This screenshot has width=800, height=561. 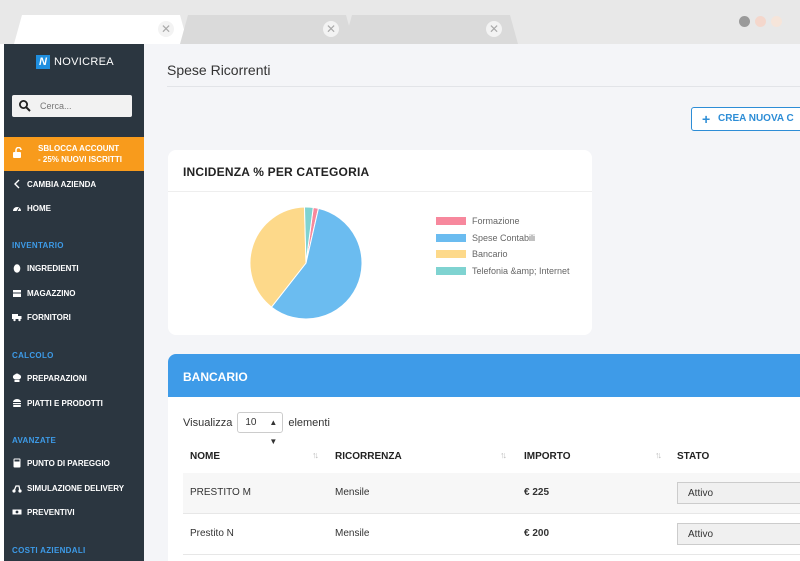 What do you see at coordinates (43, 512) in the screenshot?
I see `sidebar-item-preventivi: PREVENTIVI` at bounding box center [43, 512].